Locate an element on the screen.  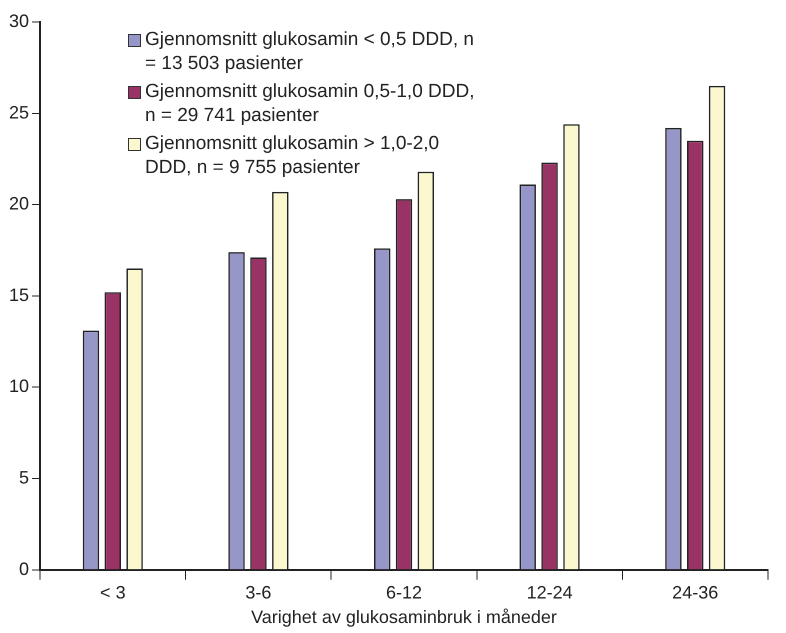
y-tick-label: 5 is located at coordinates (24, 477).